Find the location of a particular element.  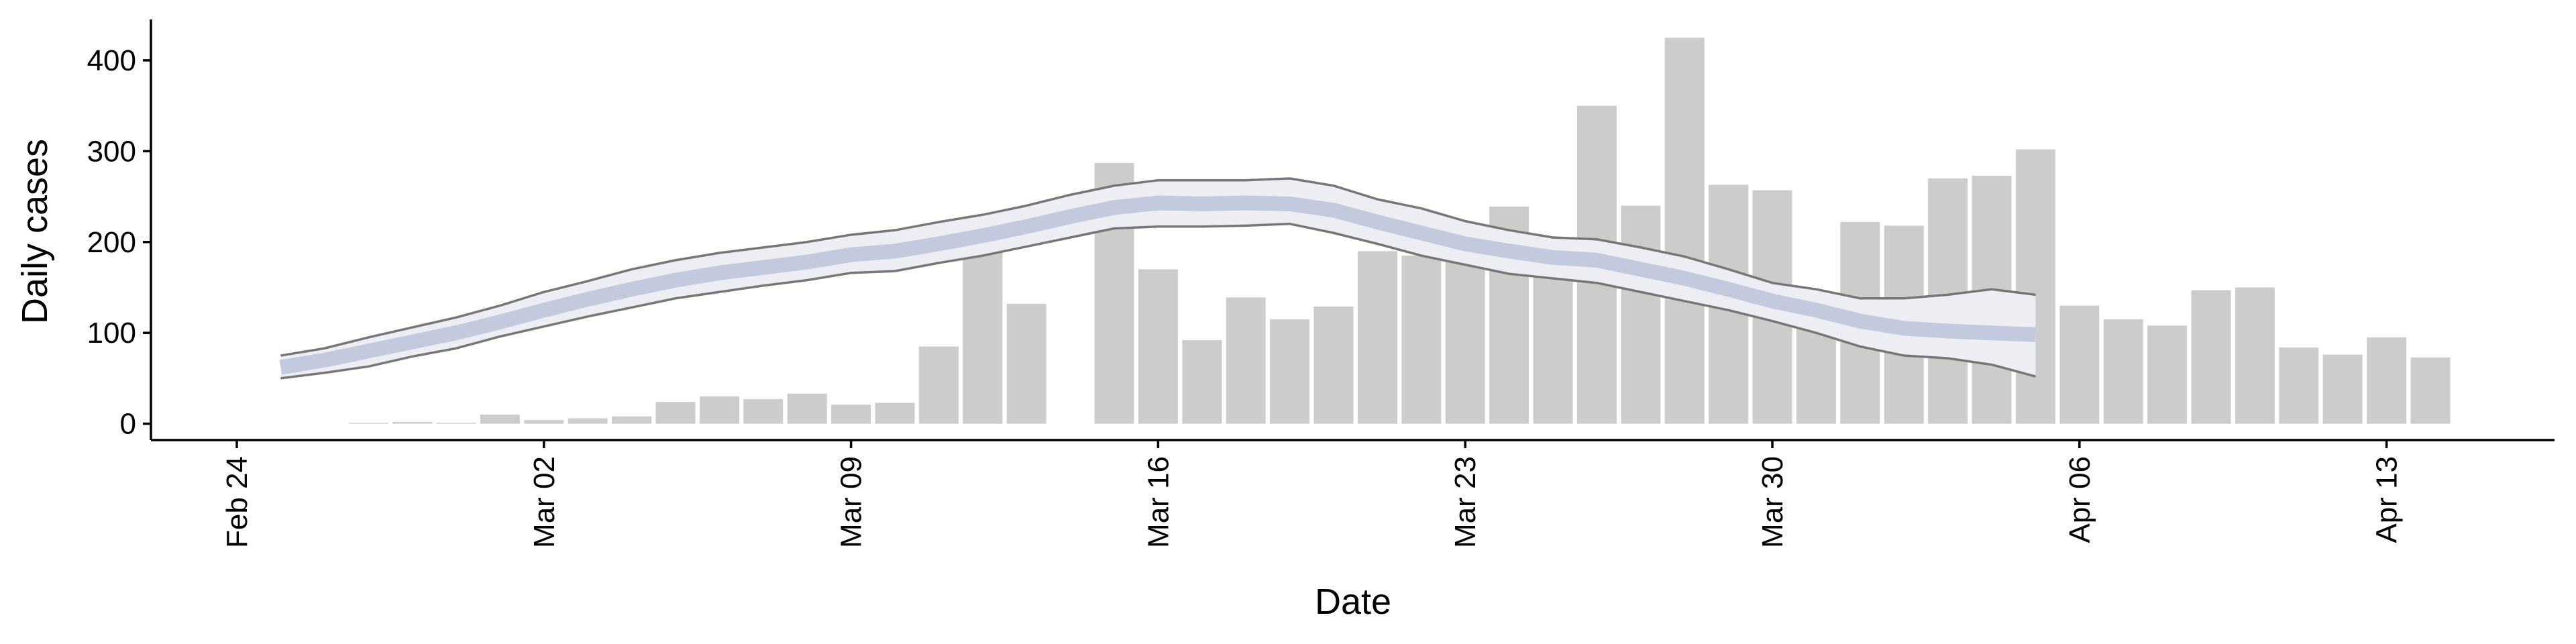

y-tick-label: 100 is located at coordinates (111, 333).